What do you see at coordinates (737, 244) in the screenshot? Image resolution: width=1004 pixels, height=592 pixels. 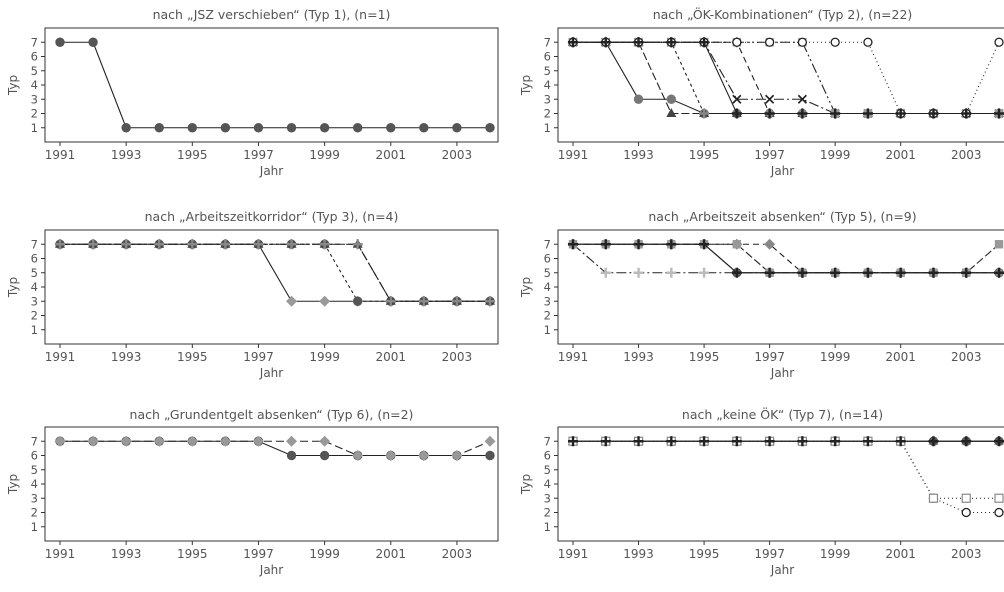 I see `data-point-square` at bounding box center [737, 244].